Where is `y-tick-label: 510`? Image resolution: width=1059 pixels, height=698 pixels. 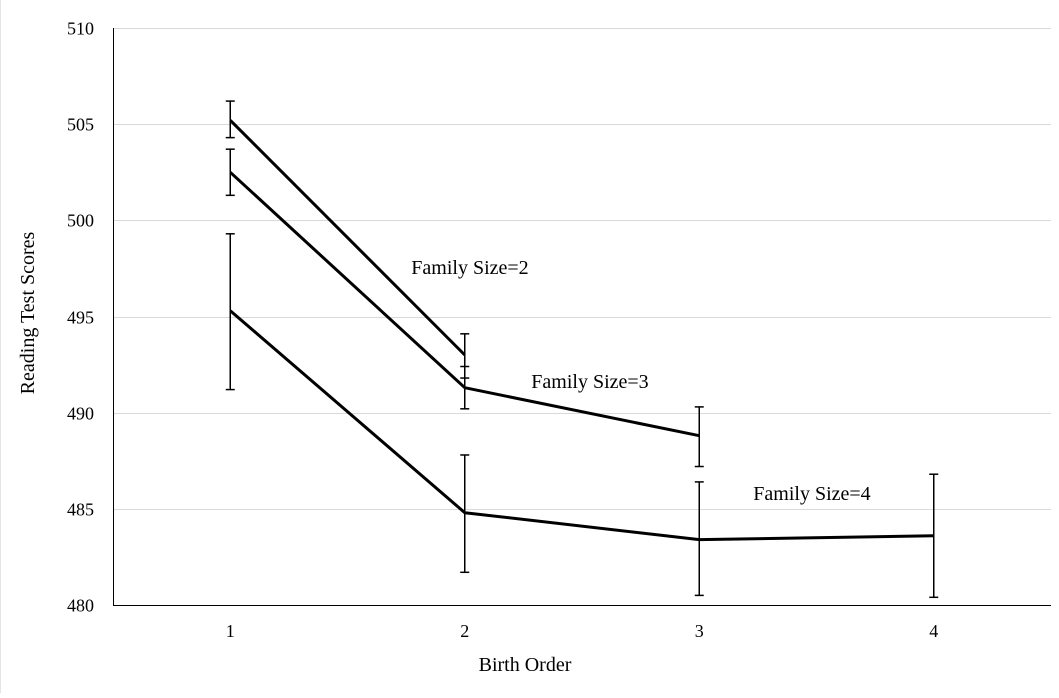
y-tick-label: 510 is located at coordinates (80, 29).